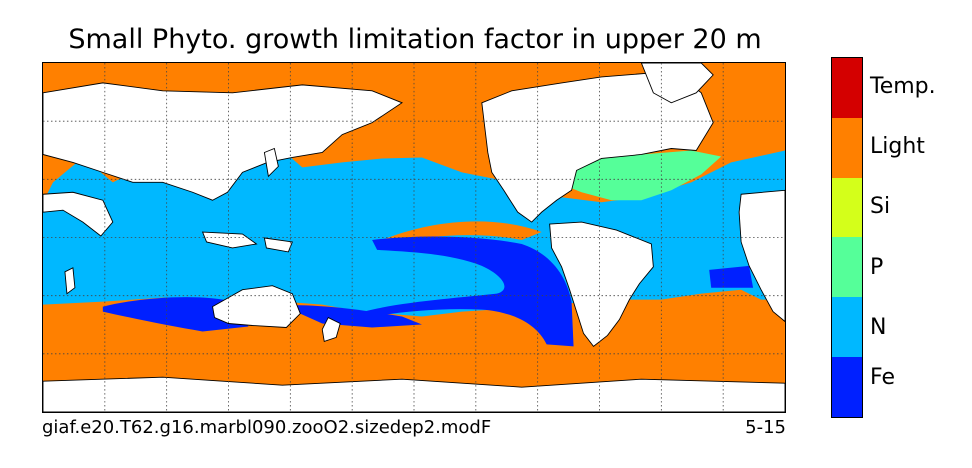 This screenshot has height=468, width=972. I want to click on south-america-landmass, so click(601, 284).